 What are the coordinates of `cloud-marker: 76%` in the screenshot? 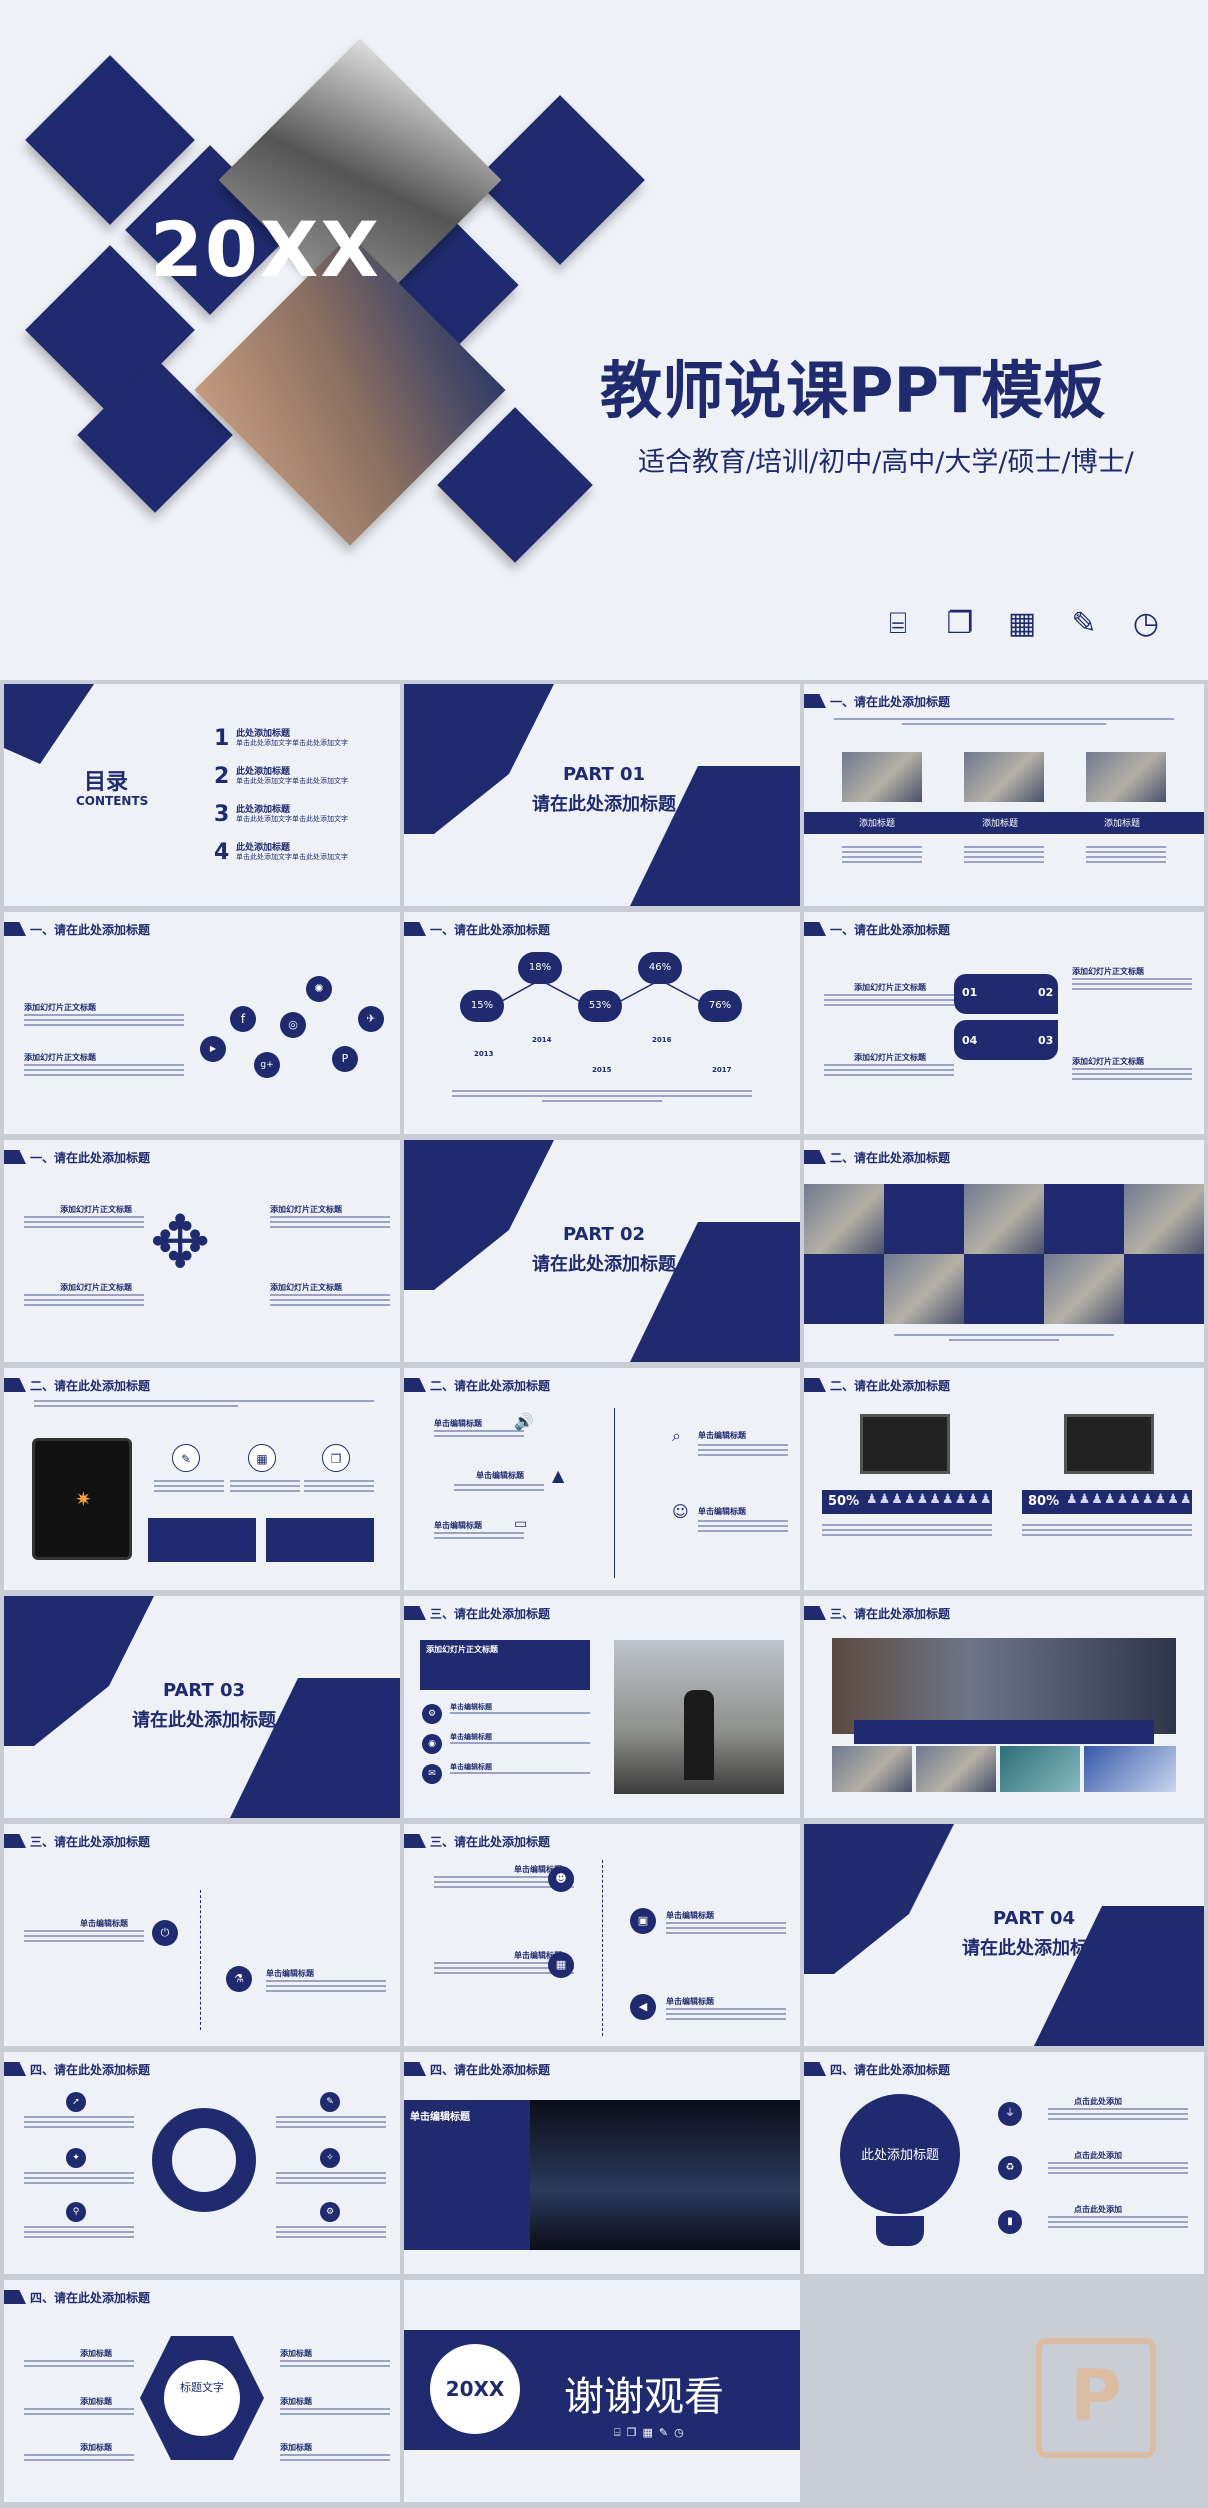 It's located at (720, 1006).